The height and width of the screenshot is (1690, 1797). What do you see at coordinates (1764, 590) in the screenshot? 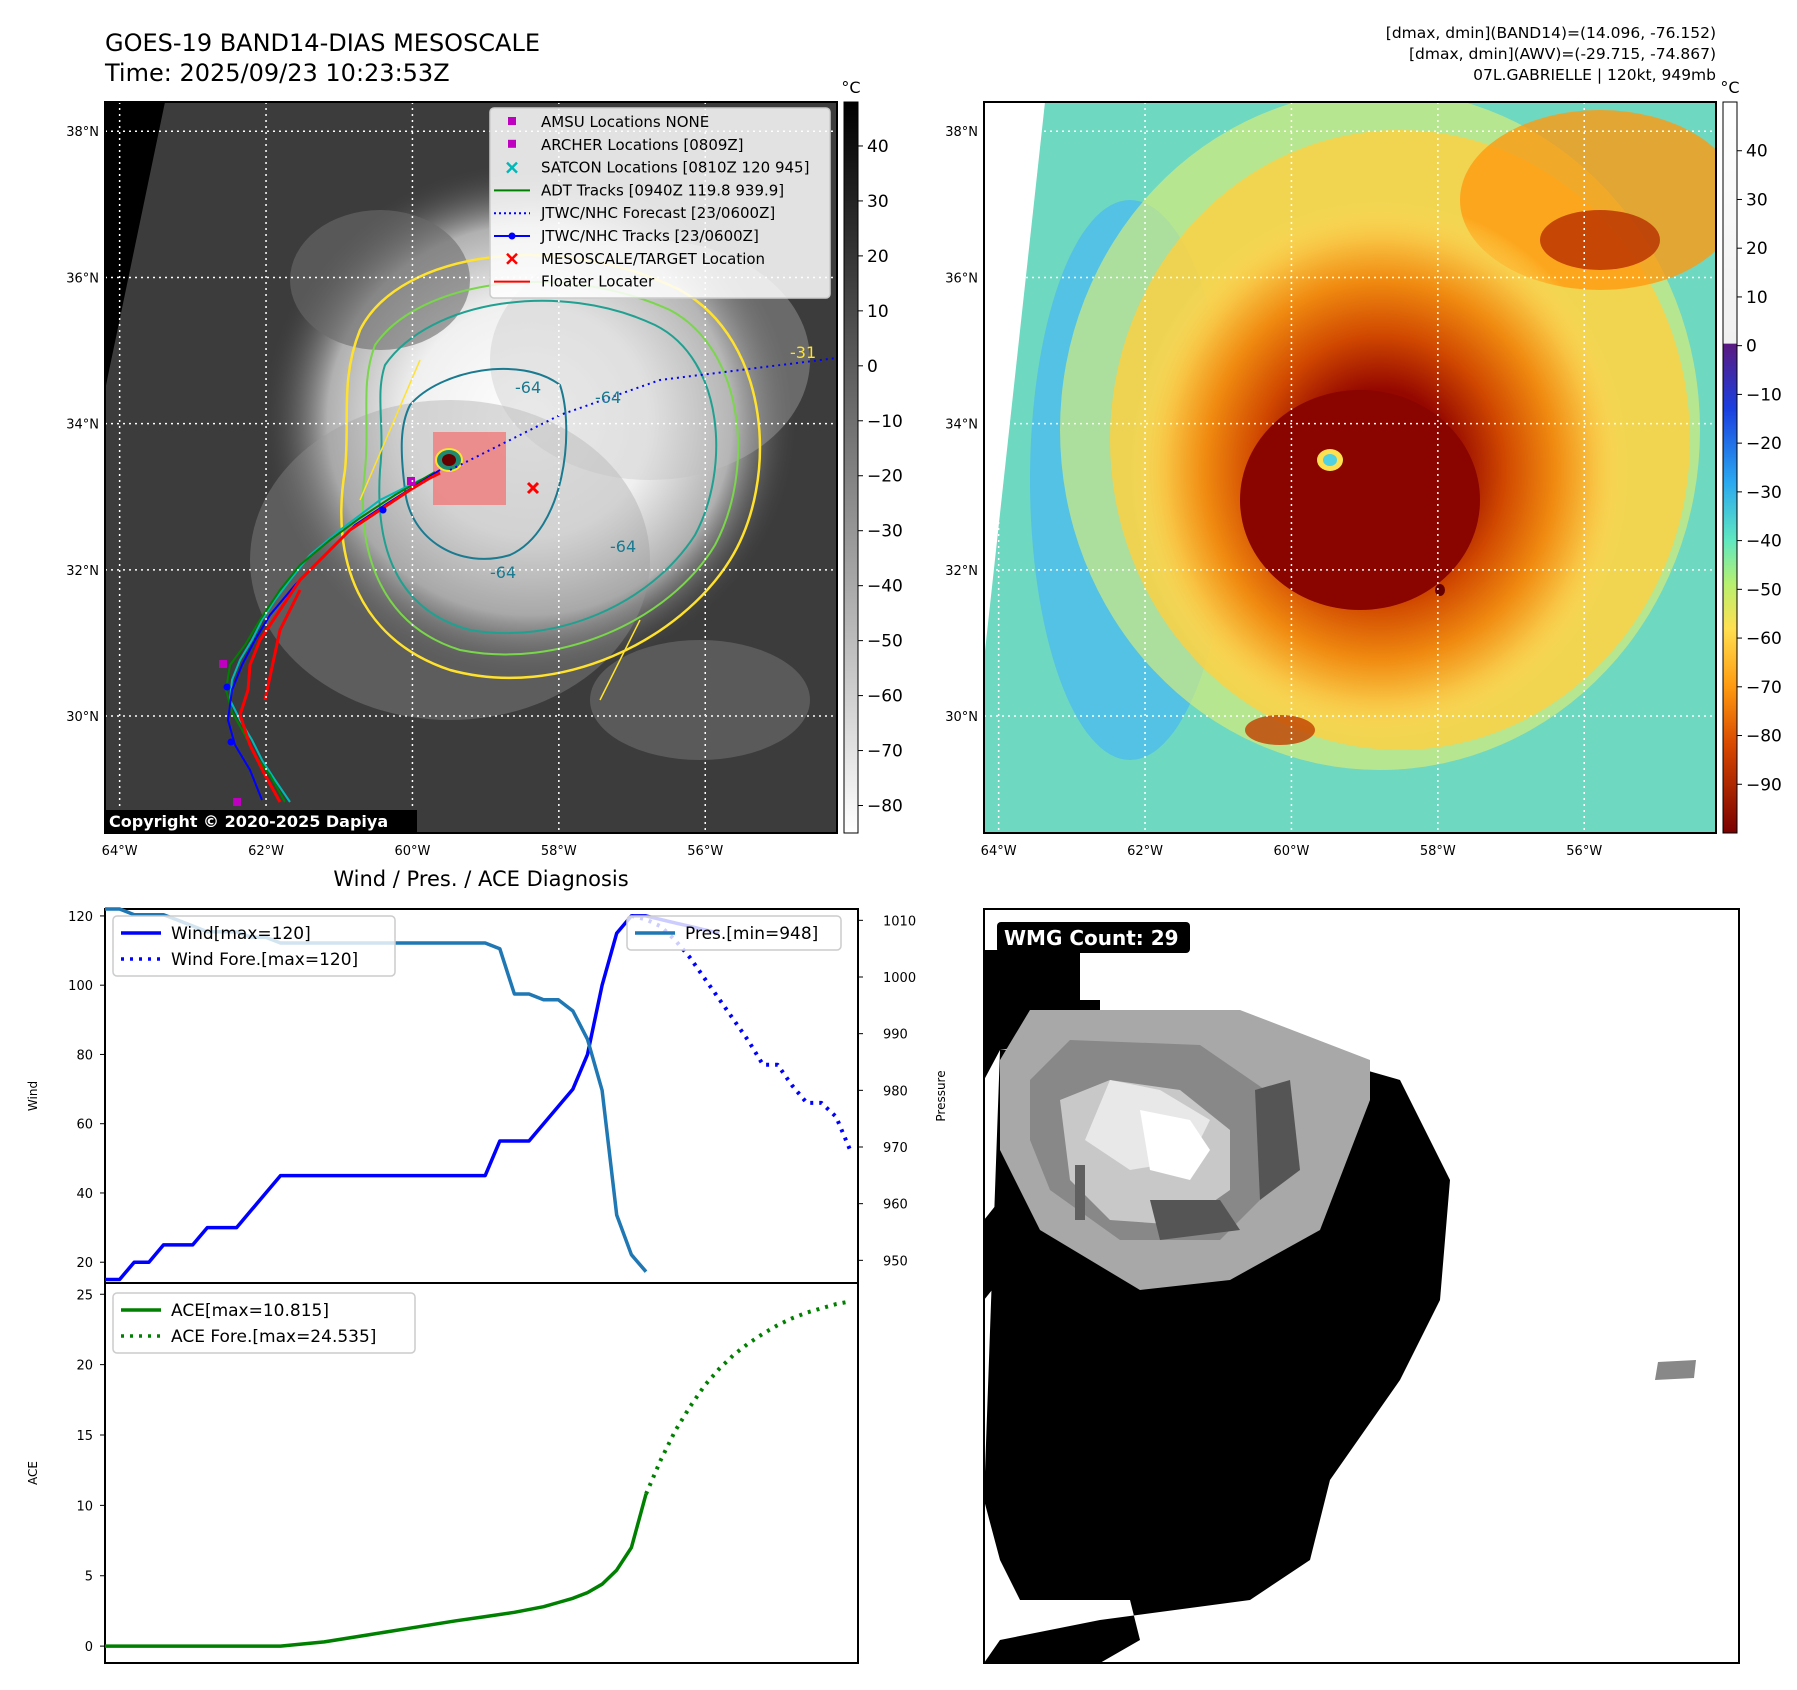
I see `dias-colorbar-ticklabel: −50` at bounding box center [1764, 590].